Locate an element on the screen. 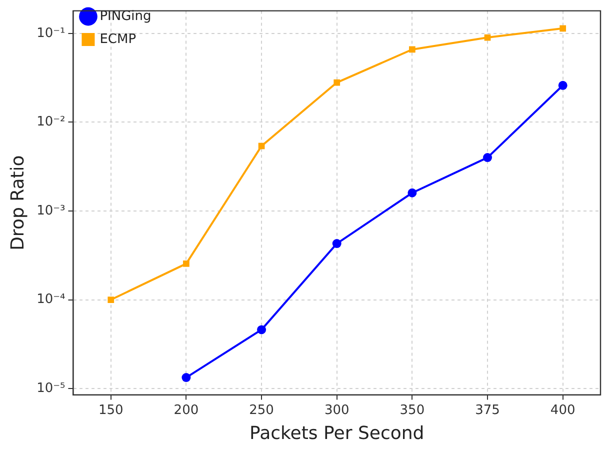 This screenshot has height=451, width=605. legend-label: PINGing is located at coordinates (126, 16).